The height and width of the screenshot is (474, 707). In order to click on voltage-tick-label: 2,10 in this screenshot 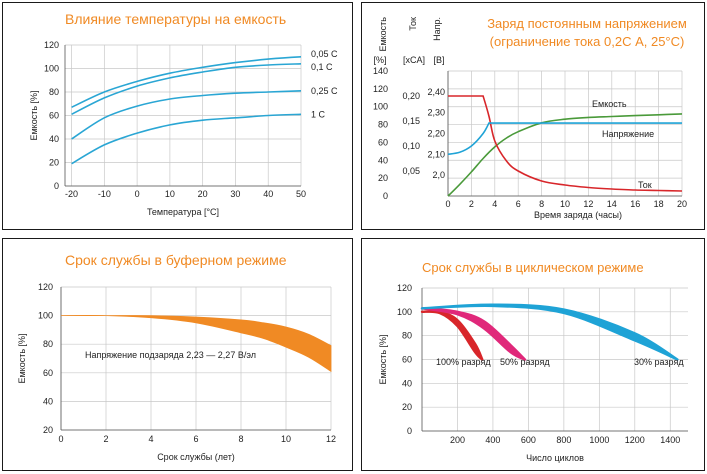, I will do `click(436, 154)`.